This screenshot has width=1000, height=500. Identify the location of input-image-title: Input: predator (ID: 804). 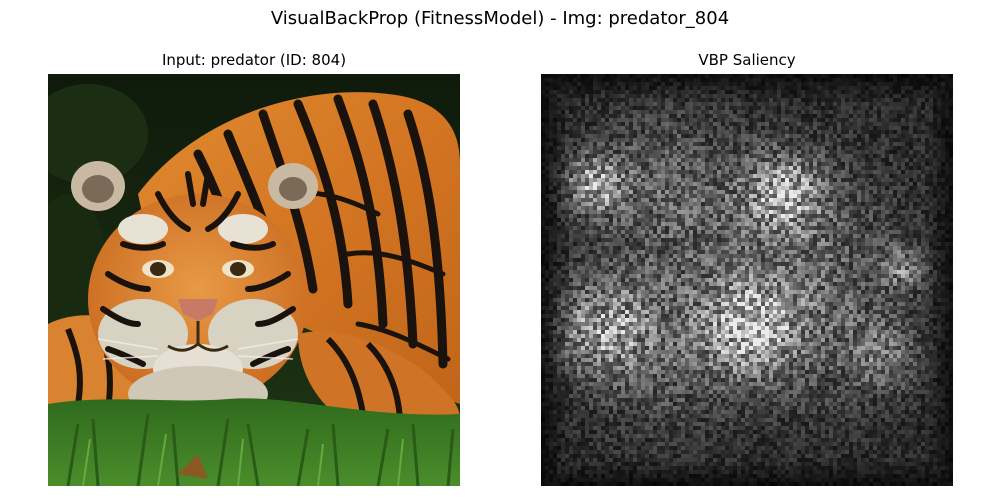
(254, 60).